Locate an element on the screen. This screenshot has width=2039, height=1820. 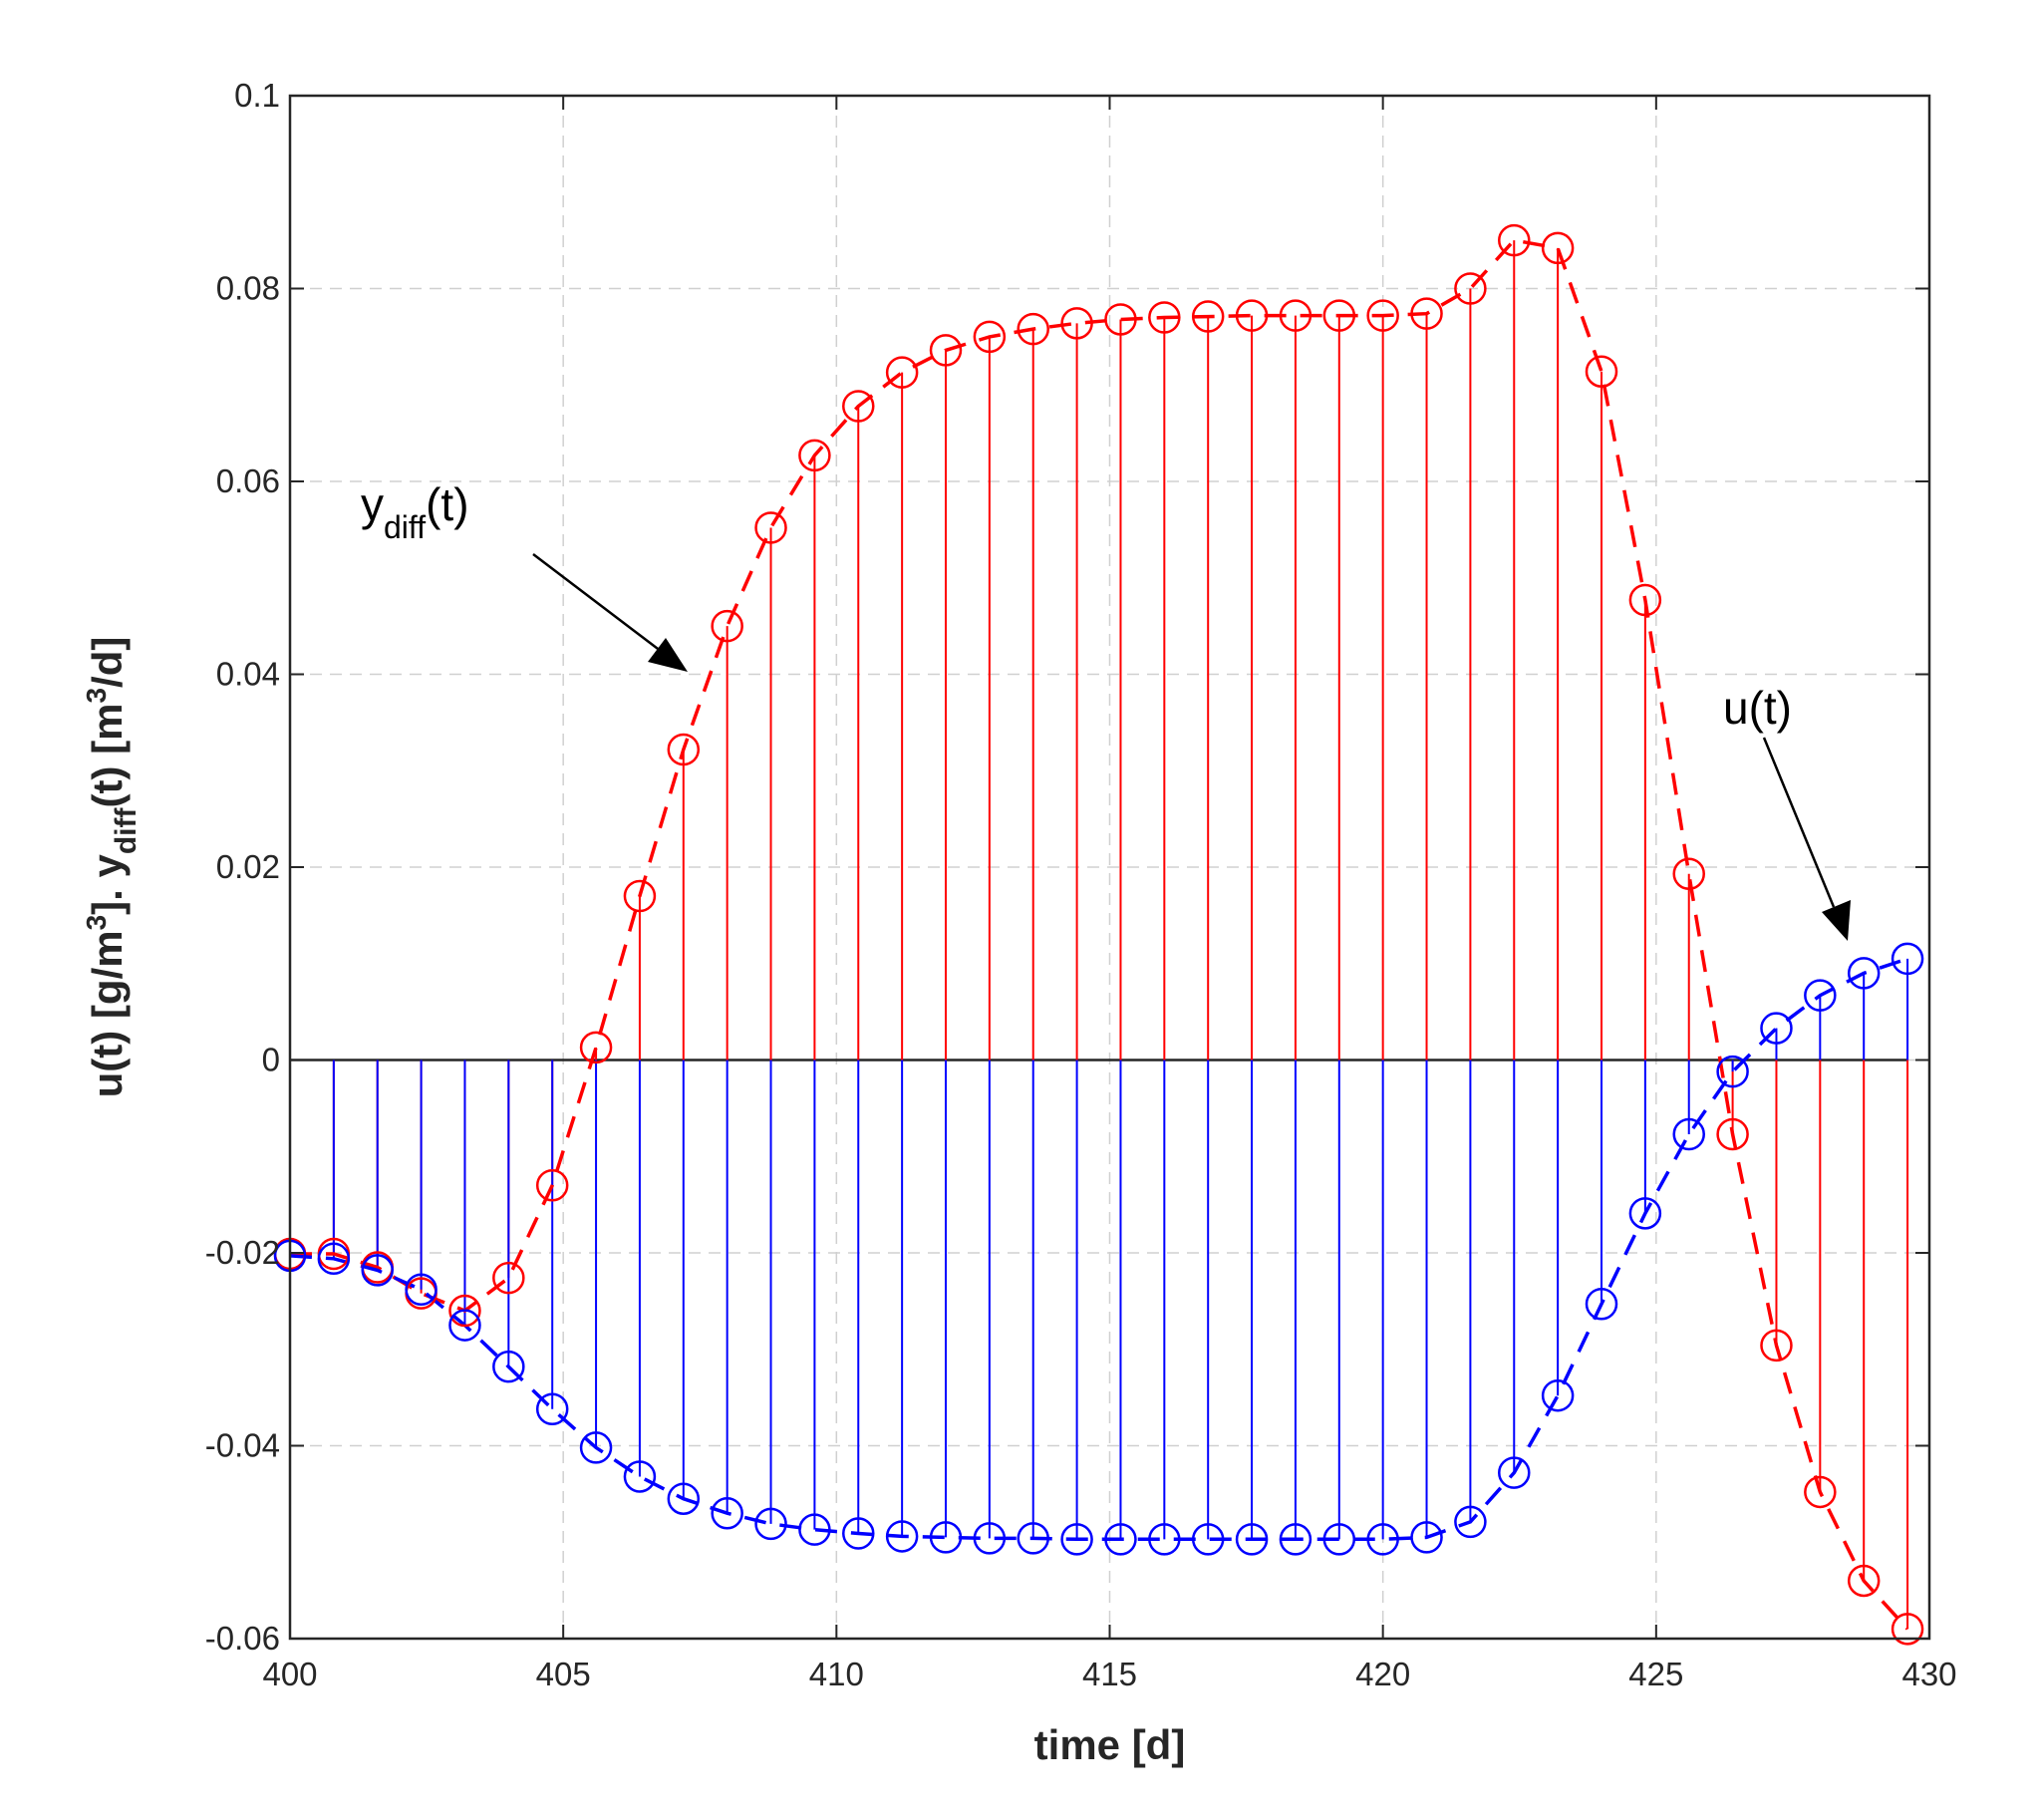
annotation-u: u(t) is located at coordinates (1787, 811).